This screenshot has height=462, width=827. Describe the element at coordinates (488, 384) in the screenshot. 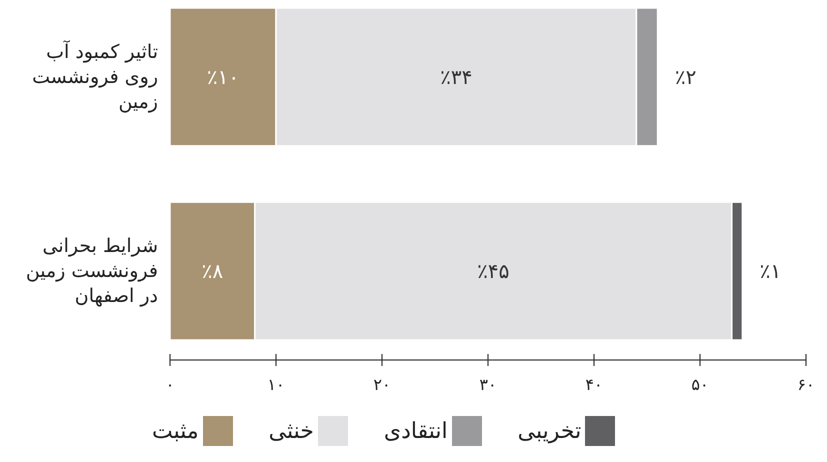

I see `x-tick-label: ۳۰` at that location.